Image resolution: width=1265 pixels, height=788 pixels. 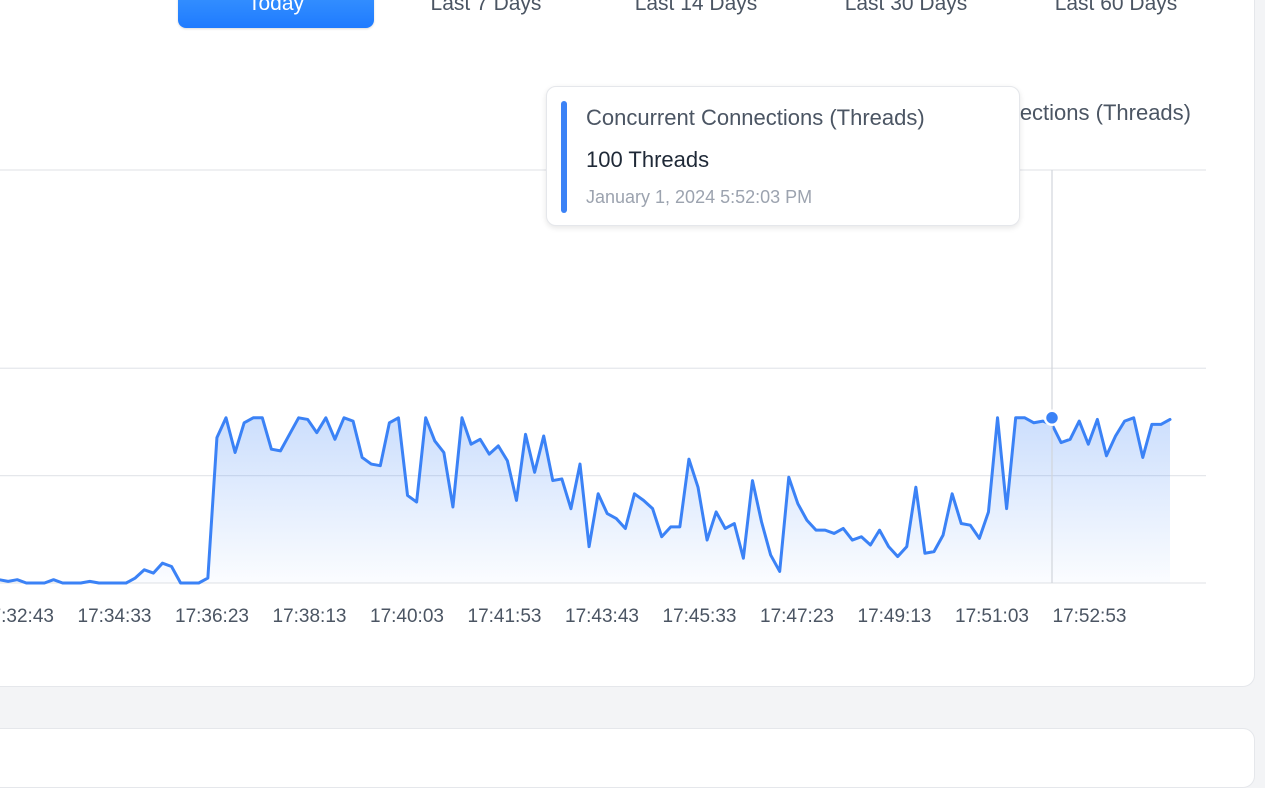 I want to click on legend-series-name: Concurrent Connections (Threads), so click(x=1096, y=112).